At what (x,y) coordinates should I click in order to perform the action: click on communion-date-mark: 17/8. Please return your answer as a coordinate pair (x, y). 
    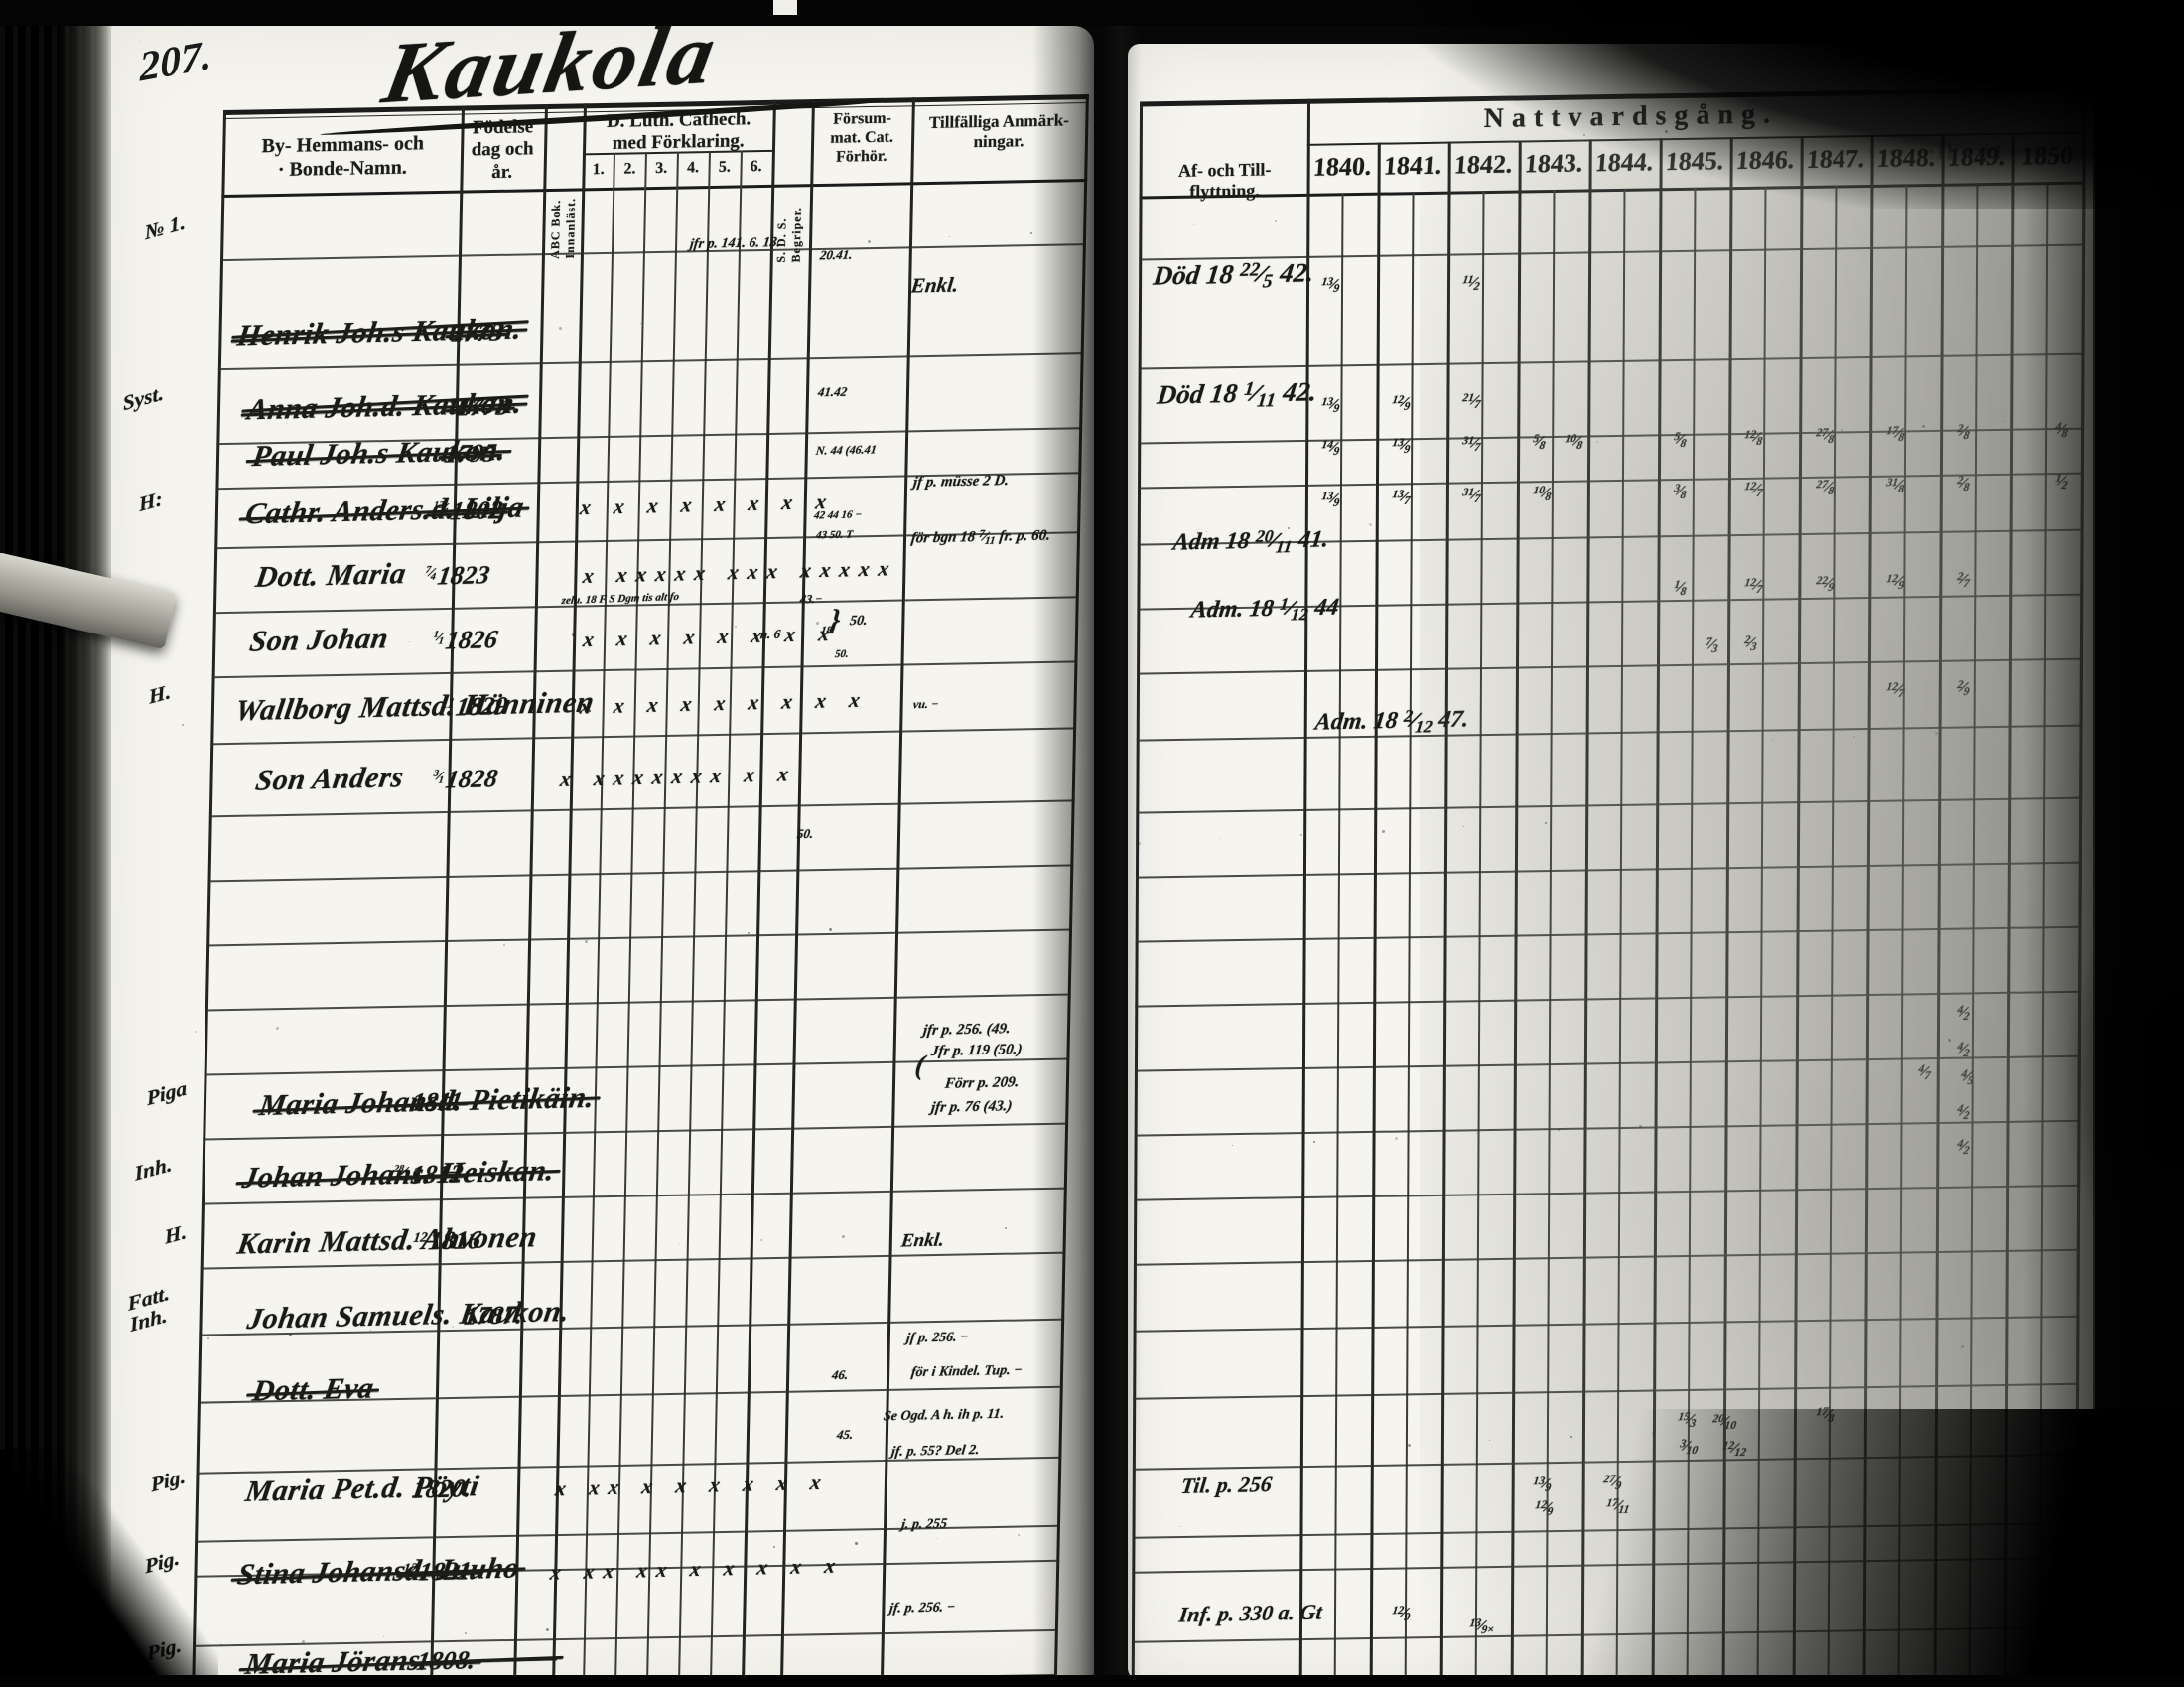
    Looking at the image, I should click on (1895, 434).